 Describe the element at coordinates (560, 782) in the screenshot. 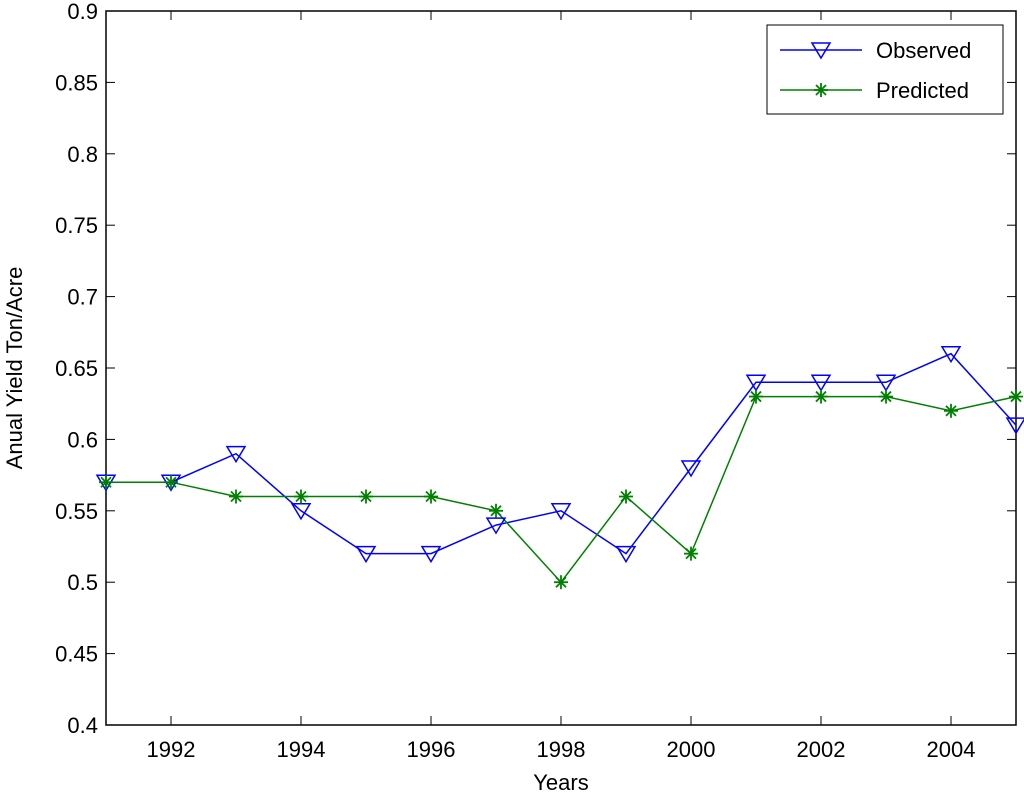

I see `x-axis-title: Years` at that location.